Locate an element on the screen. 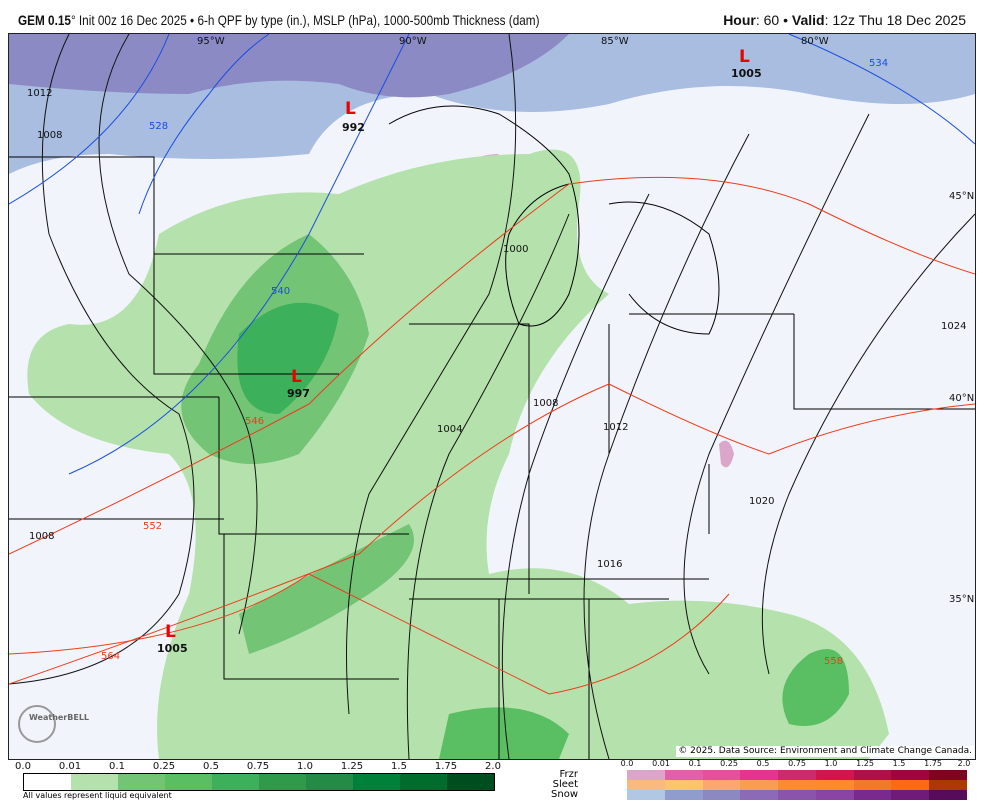  svg-text: 1024 is located at coordinates (953, 326).